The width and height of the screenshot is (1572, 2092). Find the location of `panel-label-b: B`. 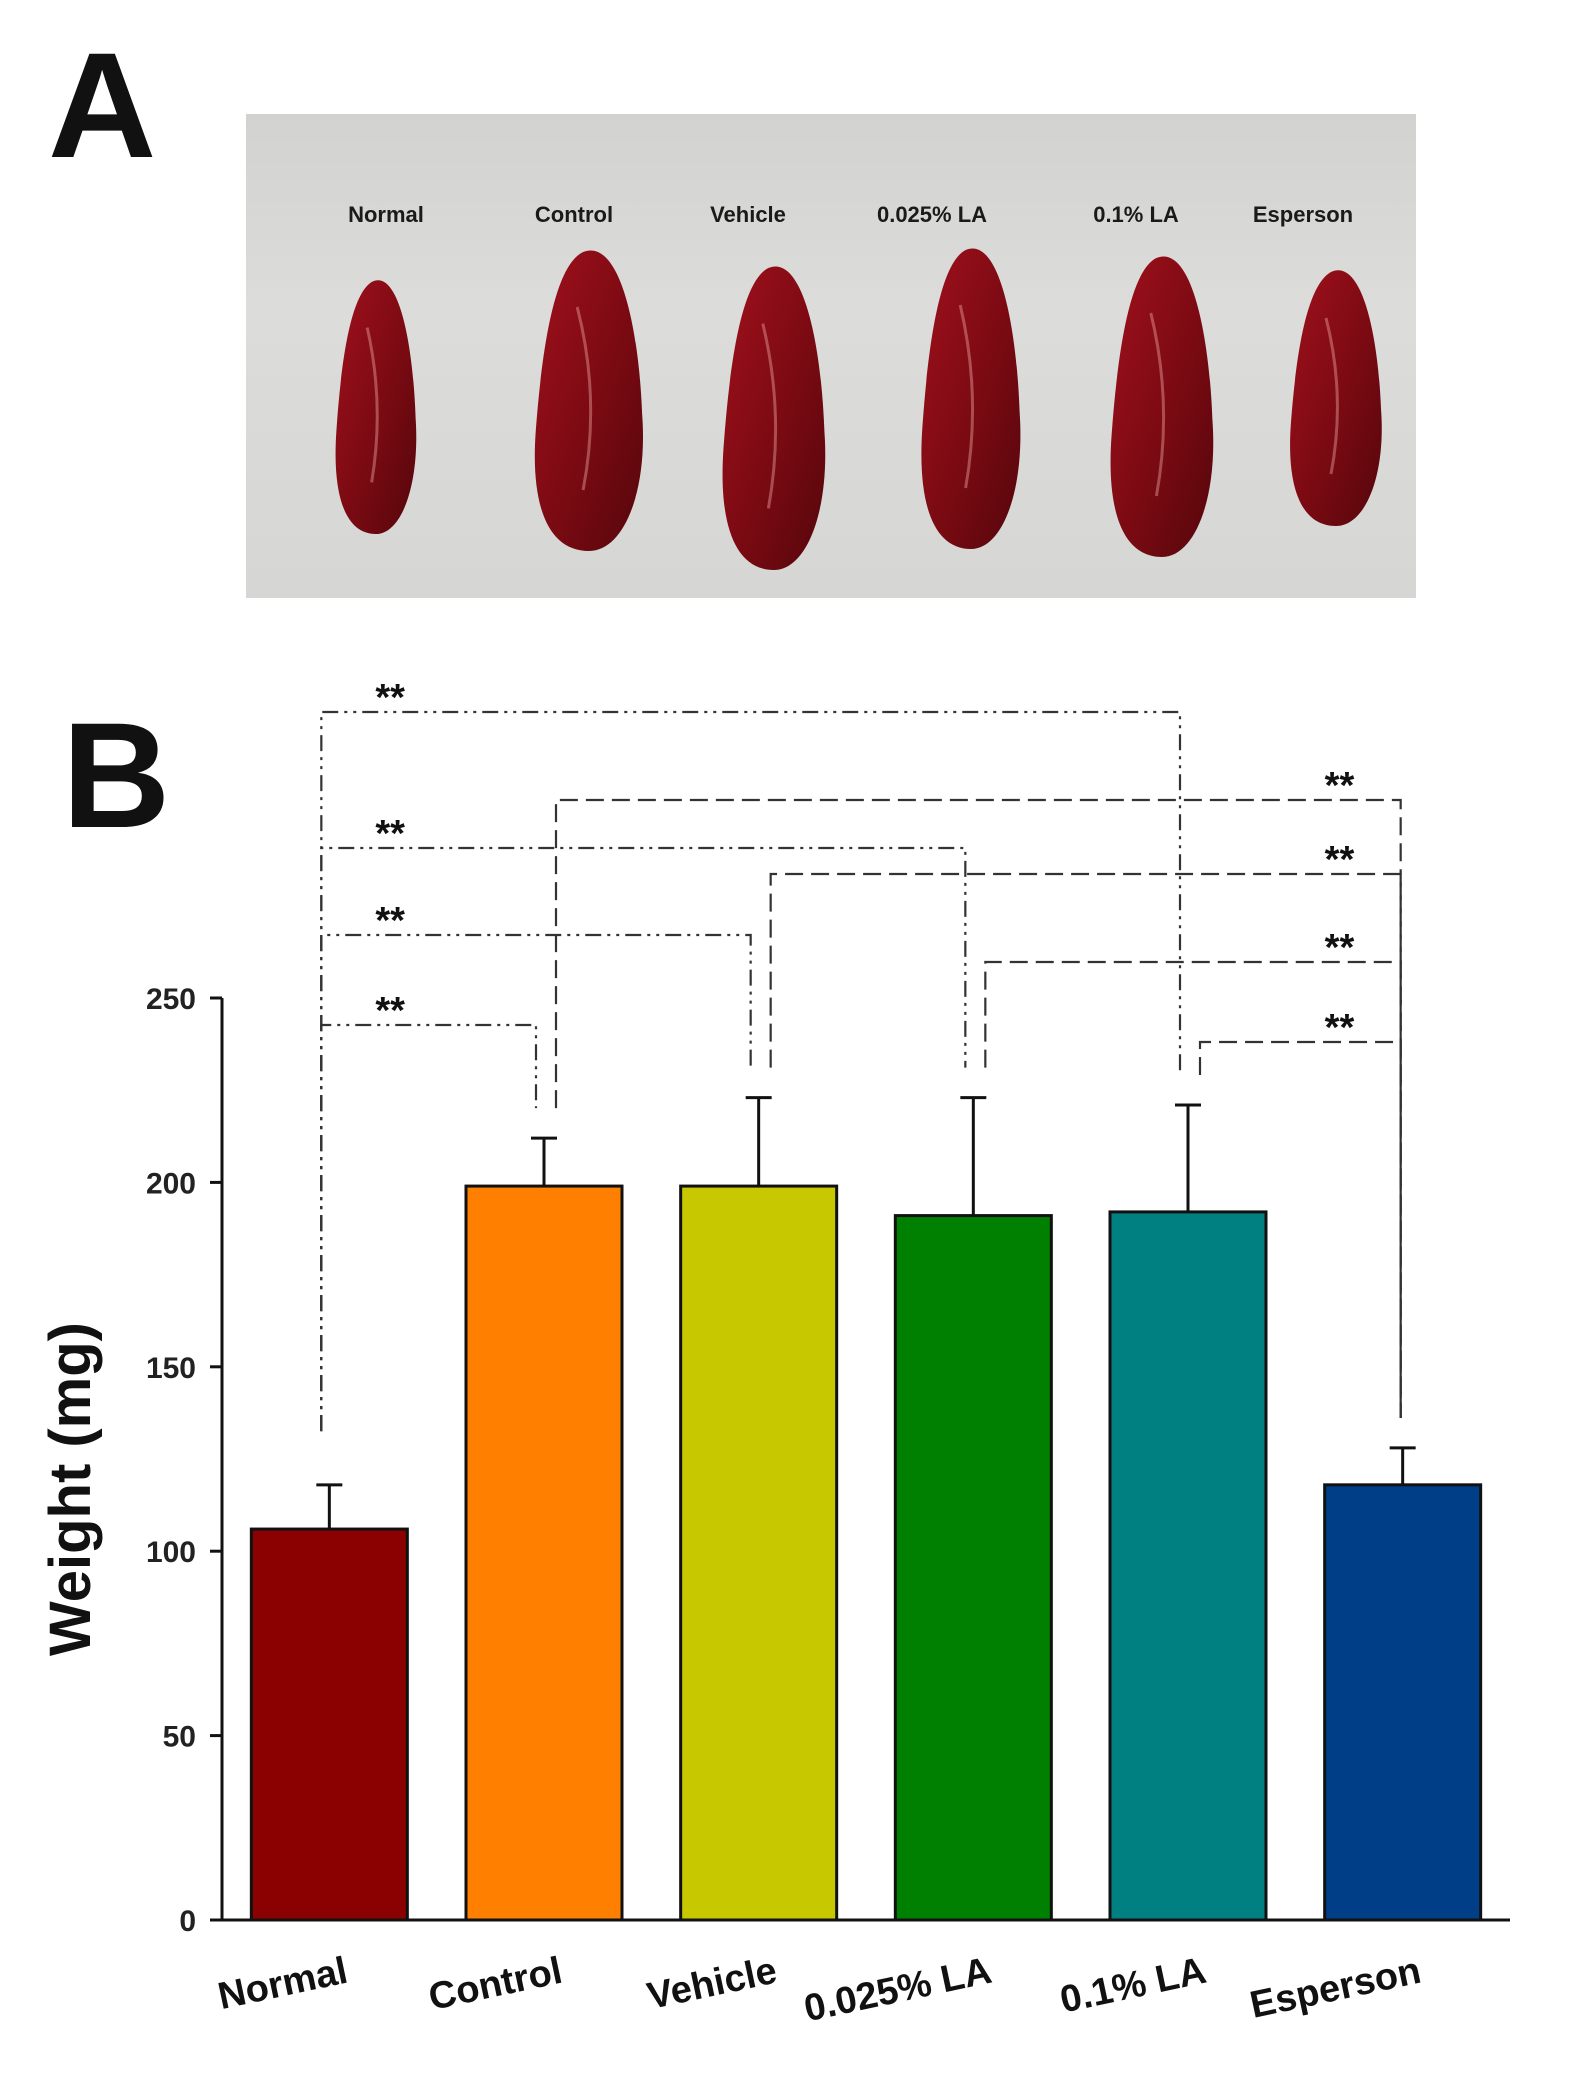

panel-label-b: B is located at coordinates (116, 775).